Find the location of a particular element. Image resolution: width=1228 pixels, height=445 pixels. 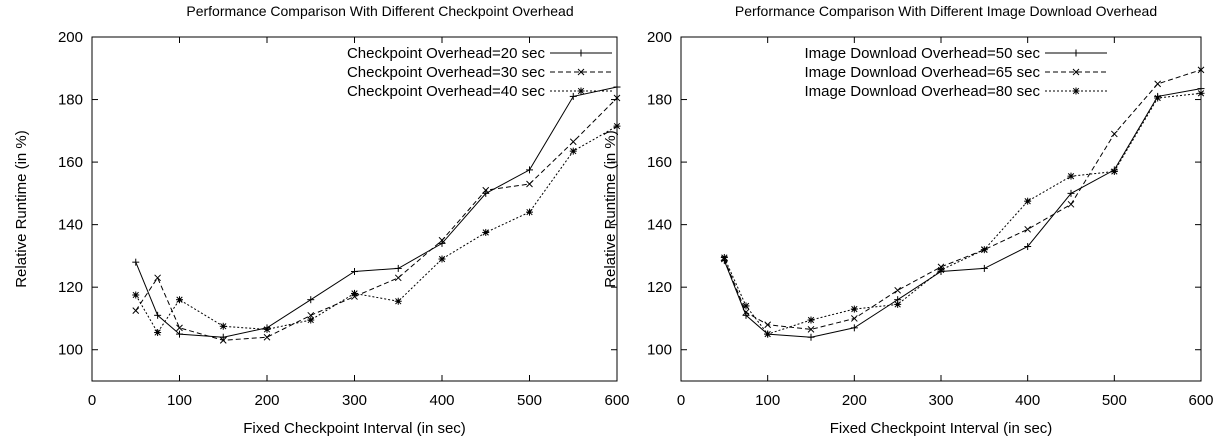

x-tick-label: 200 is located at coordinates (266, 400).